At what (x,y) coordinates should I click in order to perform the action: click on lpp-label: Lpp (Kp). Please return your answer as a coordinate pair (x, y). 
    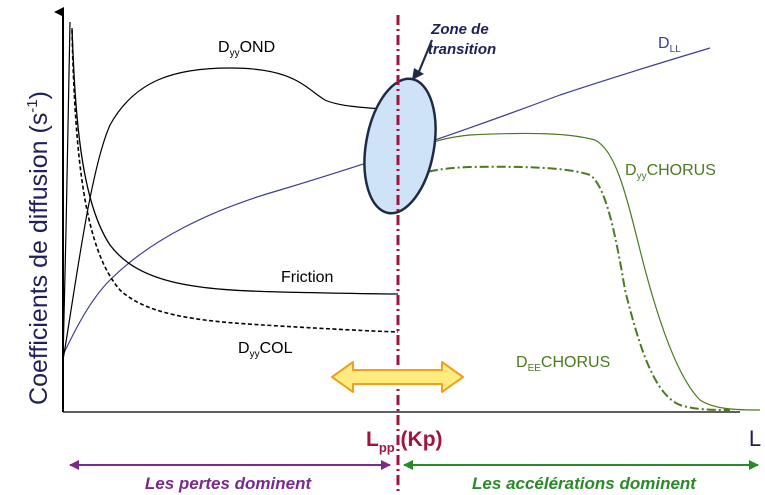
    Looking at the image, I should click on (404, 441).